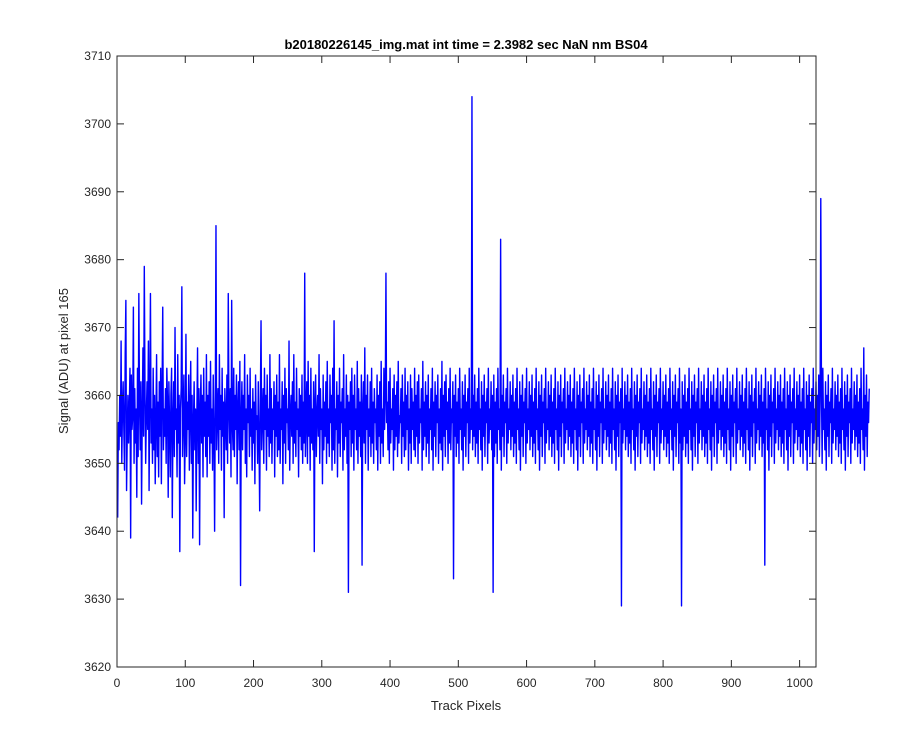 This screenshot has height=750, width=900. I want to click on y-tick-label: 3630, so click(97, 599).